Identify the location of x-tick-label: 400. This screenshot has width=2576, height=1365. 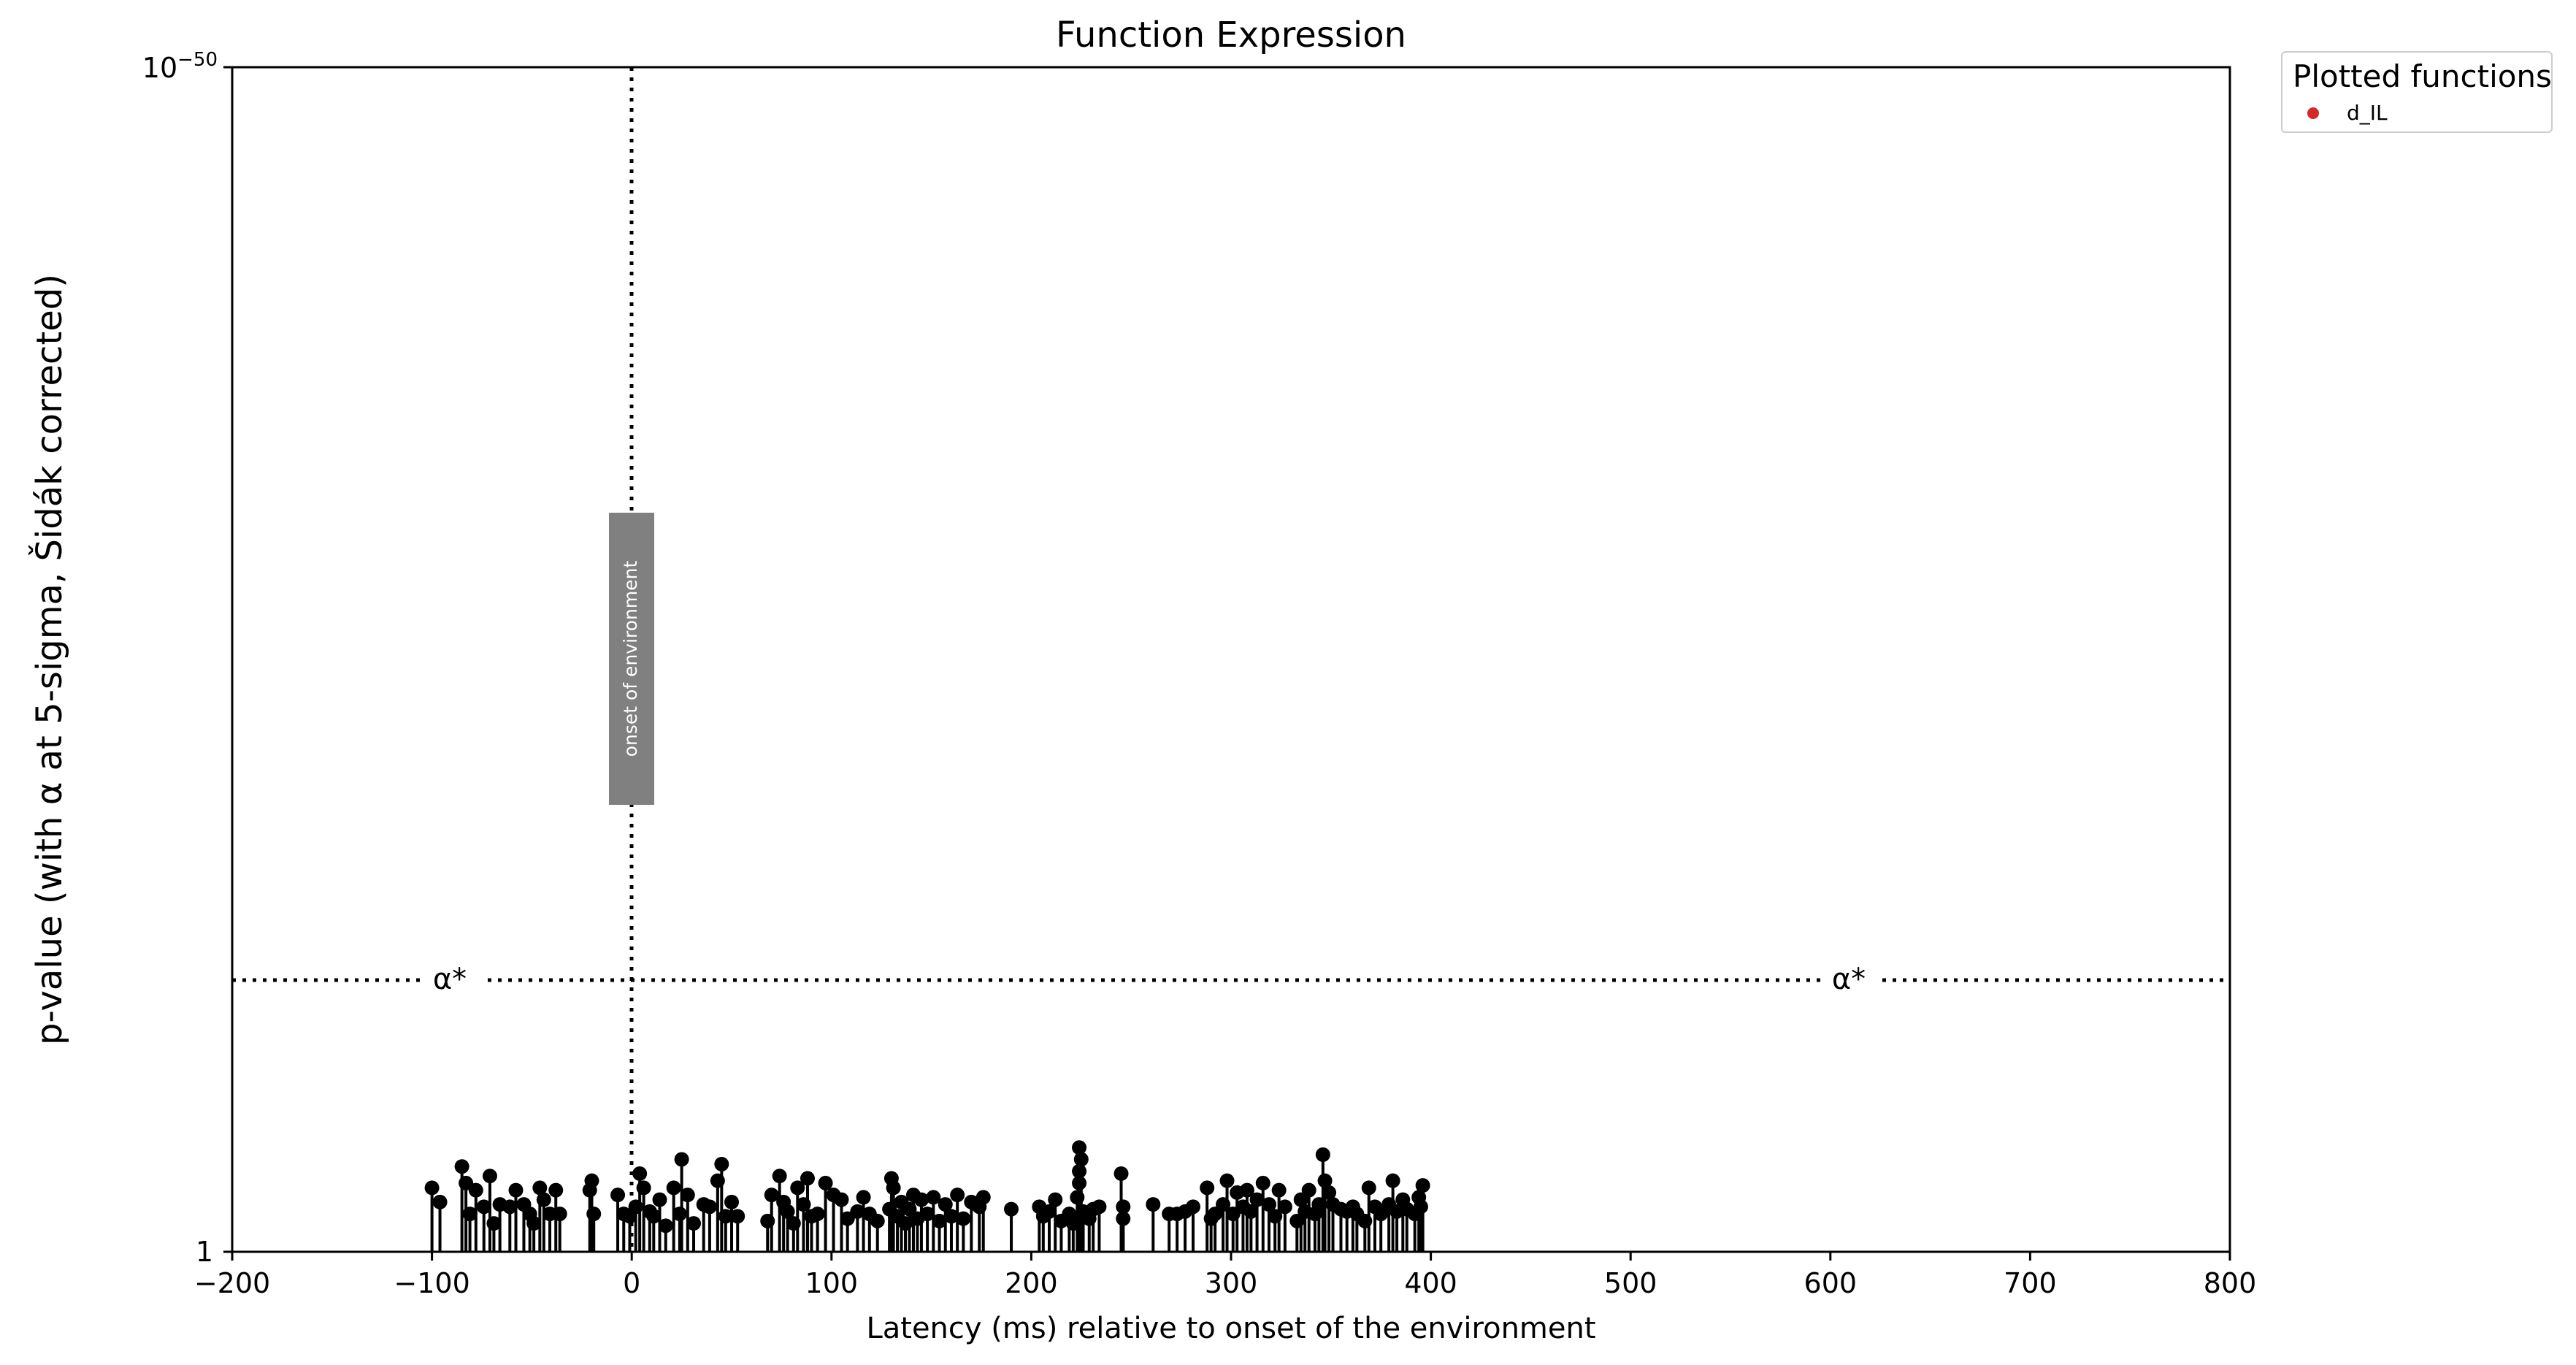
(1430, 1283).